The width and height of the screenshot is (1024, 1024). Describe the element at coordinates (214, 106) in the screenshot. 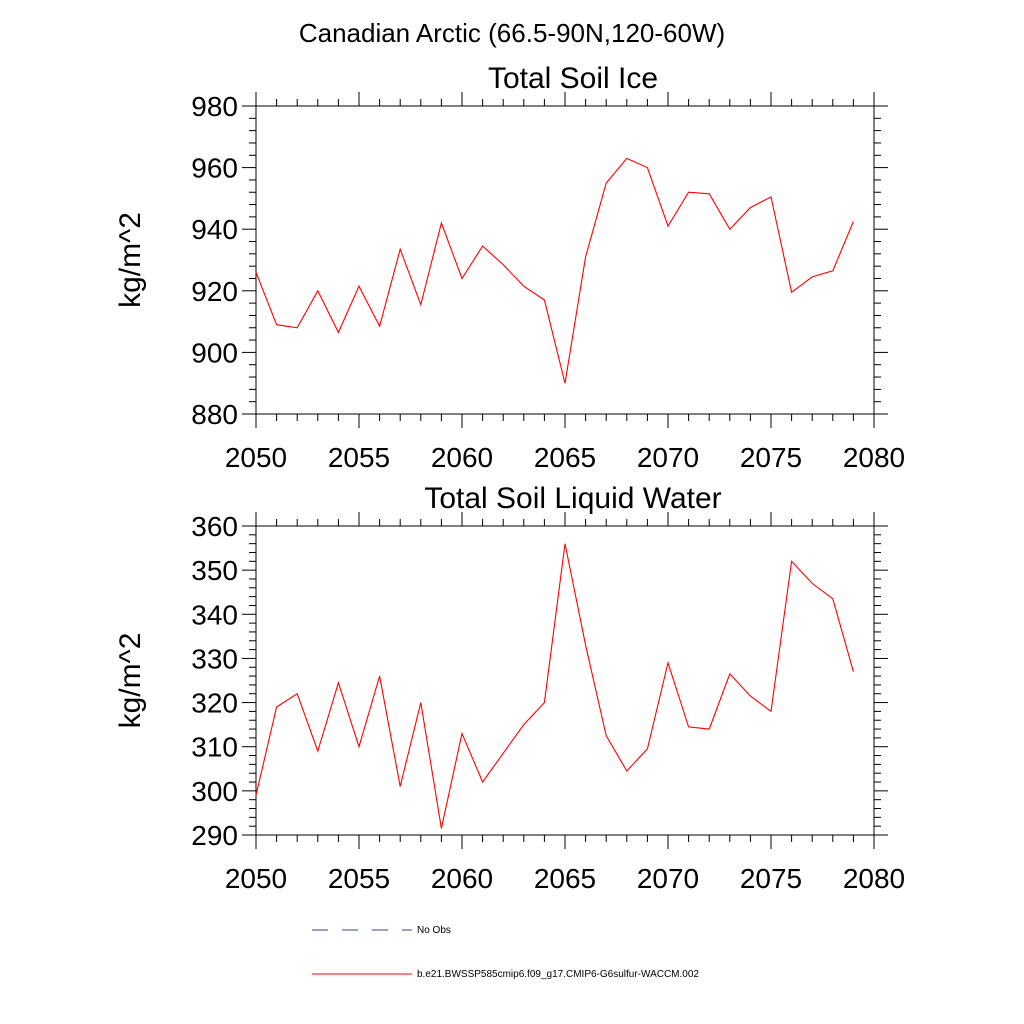

I see `y-tick-label: 980` at that location.